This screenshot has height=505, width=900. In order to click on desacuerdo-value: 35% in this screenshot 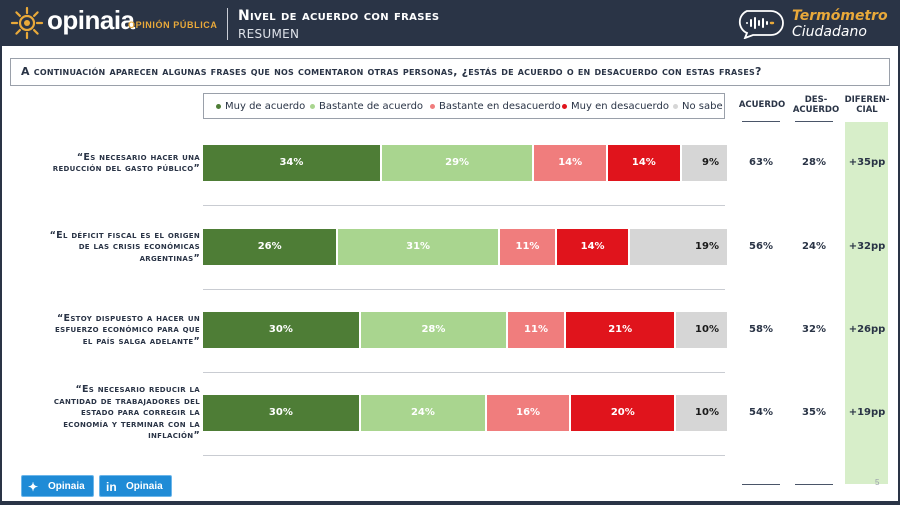, I will do `click(814, 412)`.